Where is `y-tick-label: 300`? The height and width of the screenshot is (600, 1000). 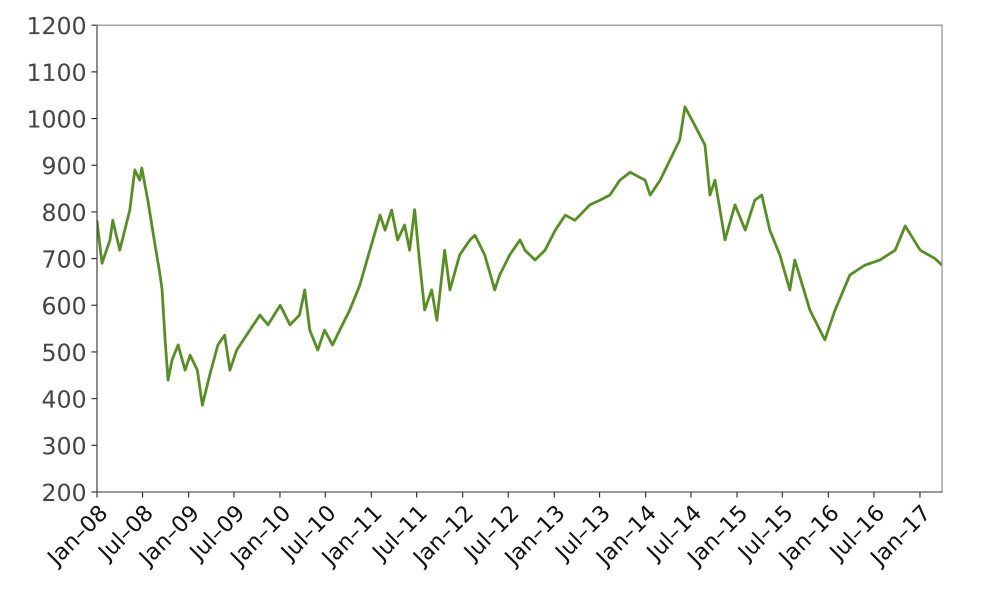 y-tick-label: 300 is located at coordinates (64, 445).